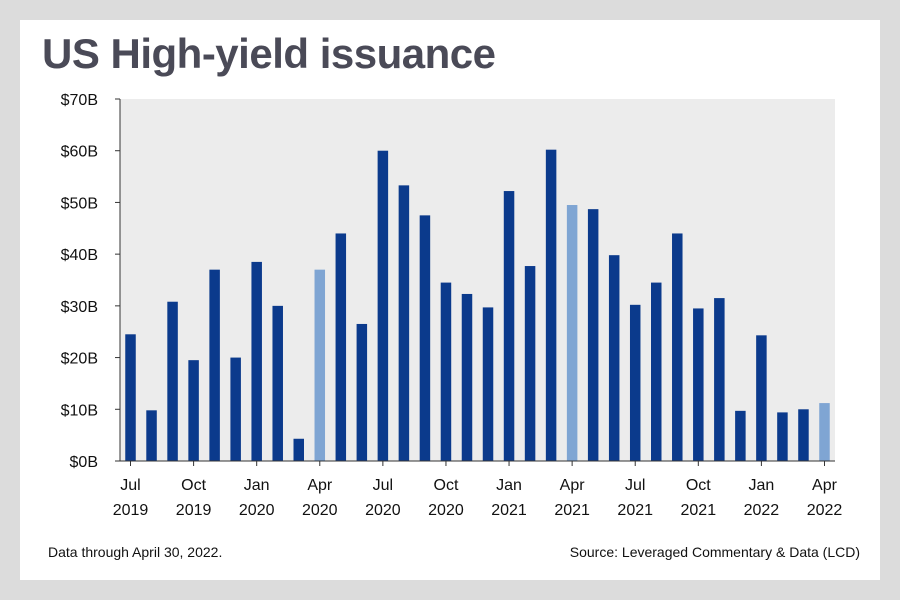 The width and height of the screenshot is (900, 600). I want to click on y-tick-label: $70B, so click(79, 100).